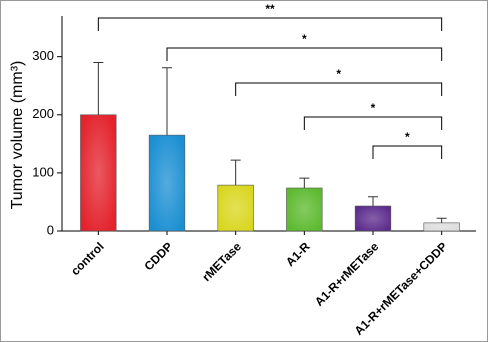  I want to click on y-axis-label: Tumor volume (mm³), so click(17, 135).